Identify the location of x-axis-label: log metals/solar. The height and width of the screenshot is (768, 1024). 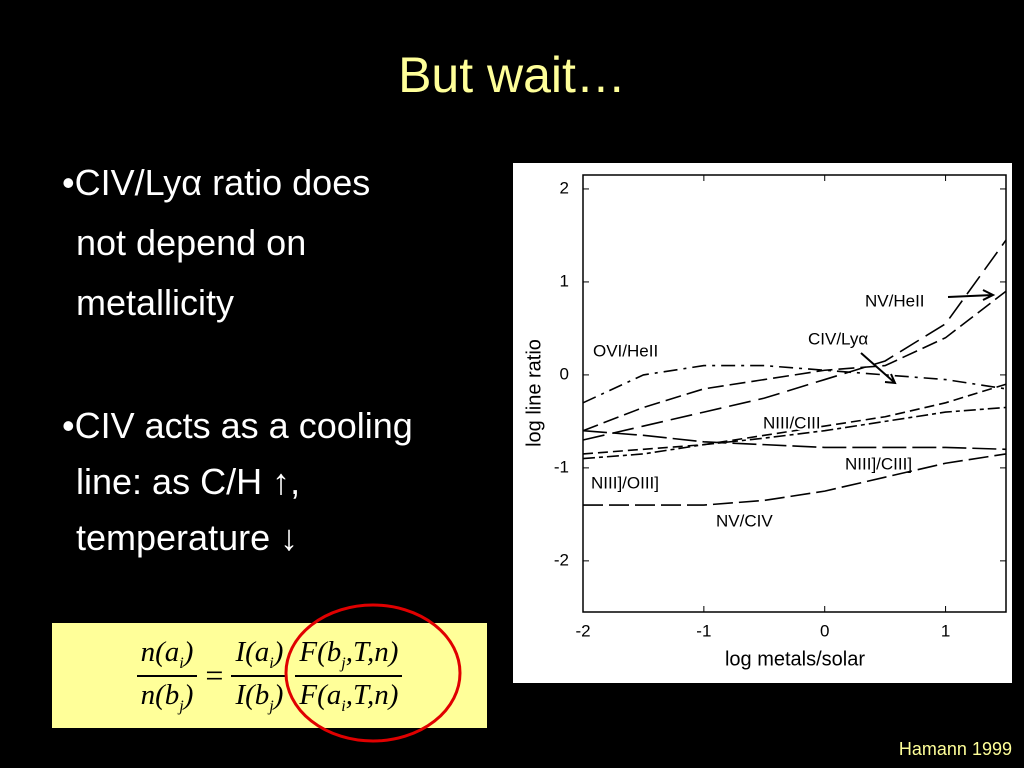
(795, 659).